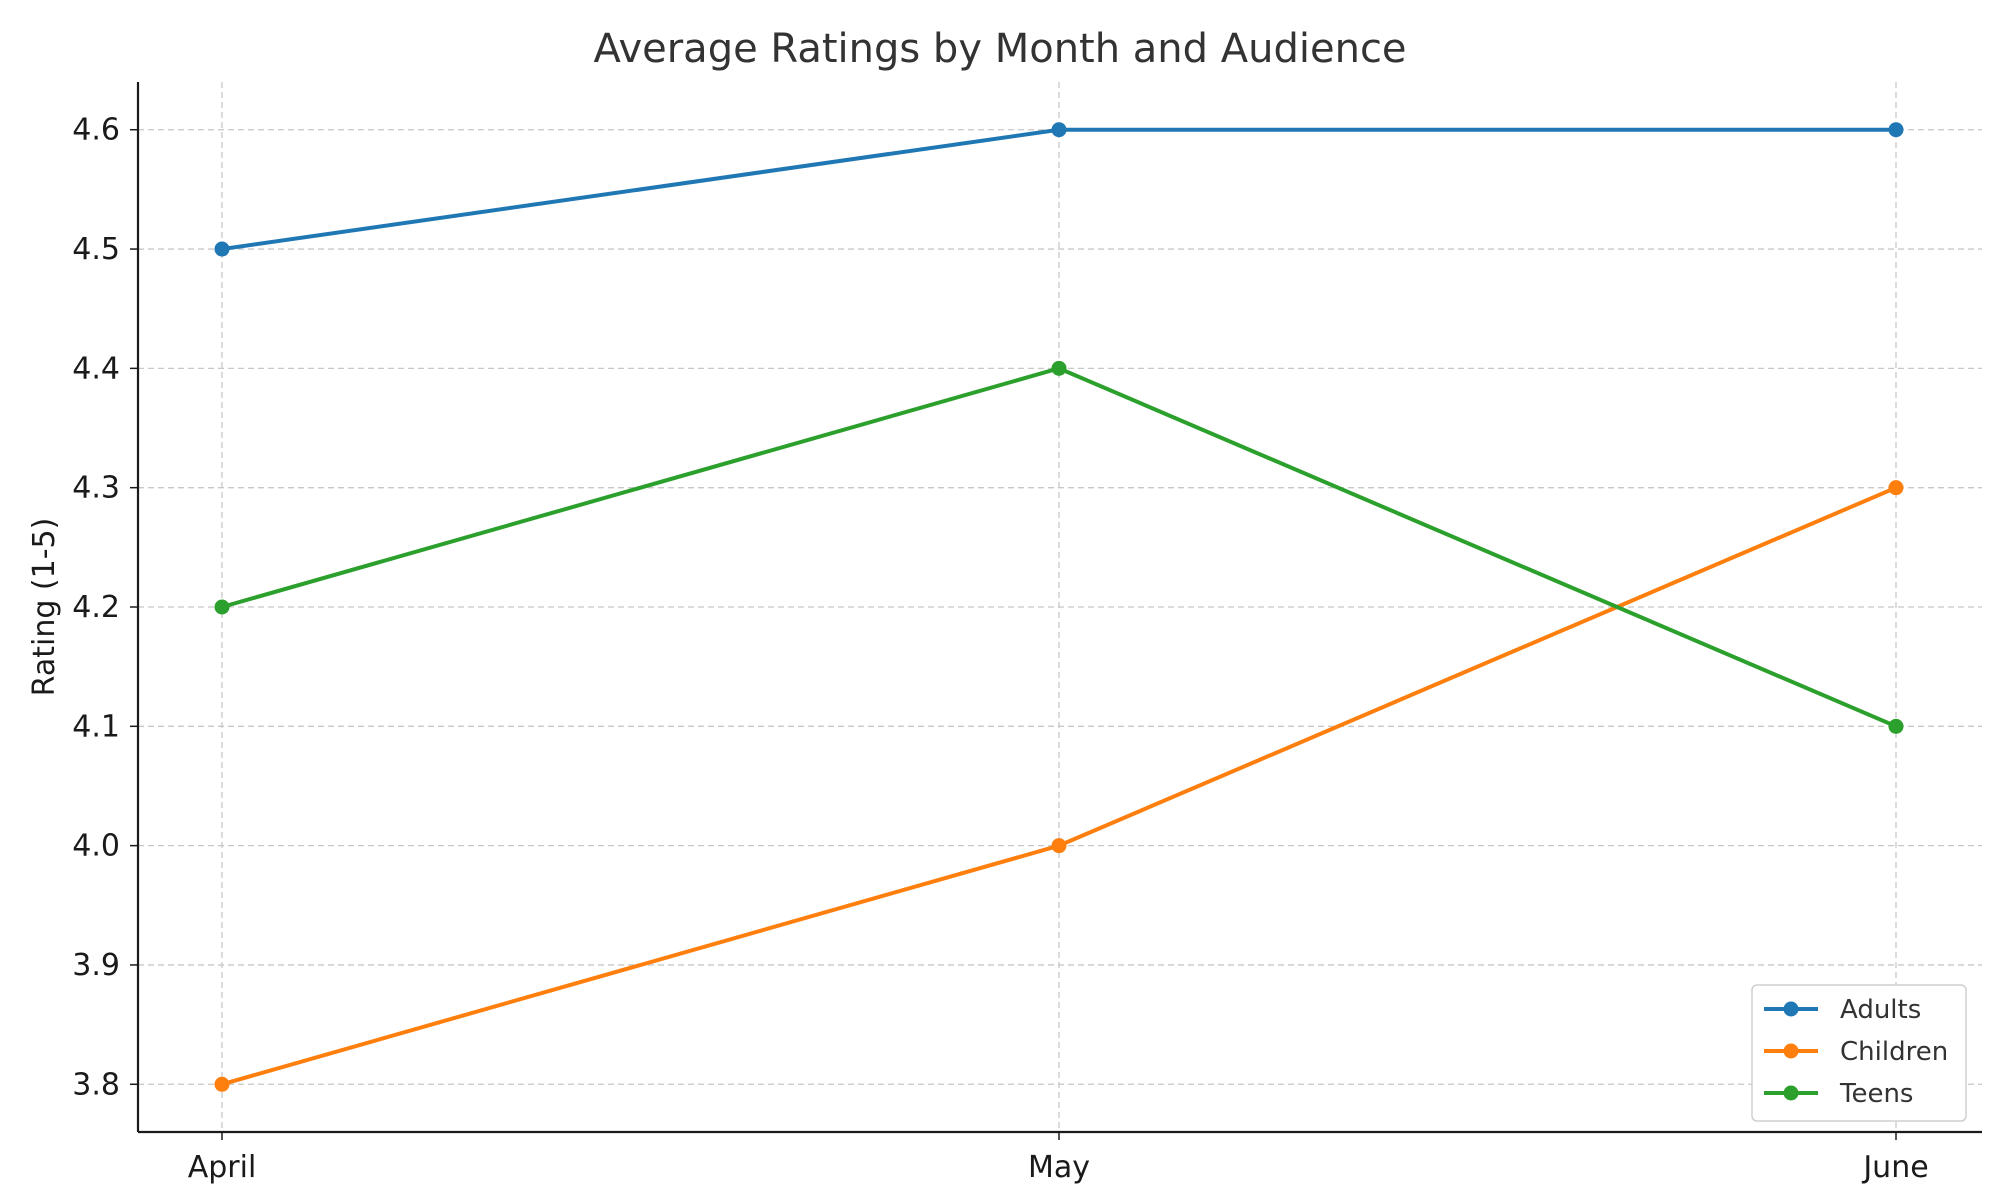  Describe the element at coordinates (1791, 1051) in the screenshot. I see `legend-marker-children` at that location.